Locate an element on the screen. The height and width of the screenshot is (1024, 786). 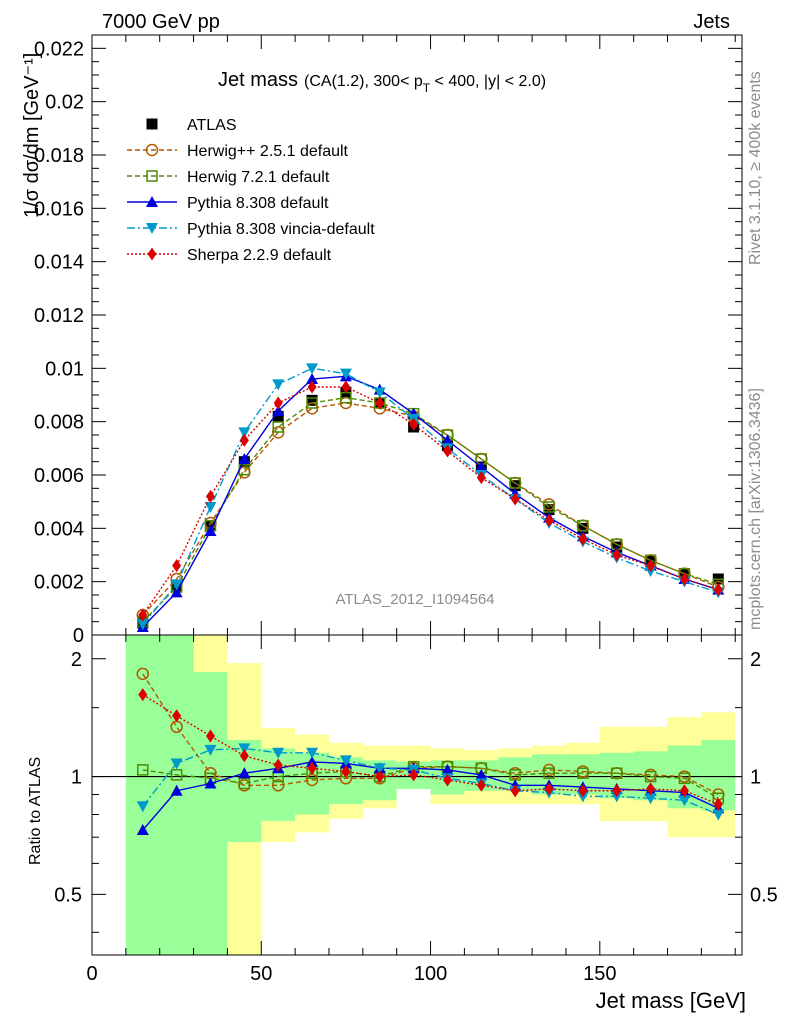
ratio-line-pythia-8-308-default is located at coordinates (430, 796).